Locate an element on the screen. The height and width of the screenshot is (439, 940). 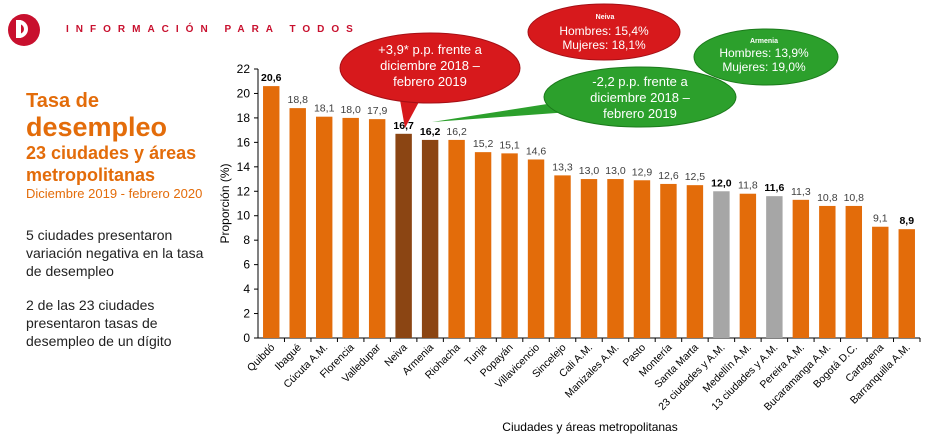
y-tick-label: 0 is located at coordinates (246, 338).